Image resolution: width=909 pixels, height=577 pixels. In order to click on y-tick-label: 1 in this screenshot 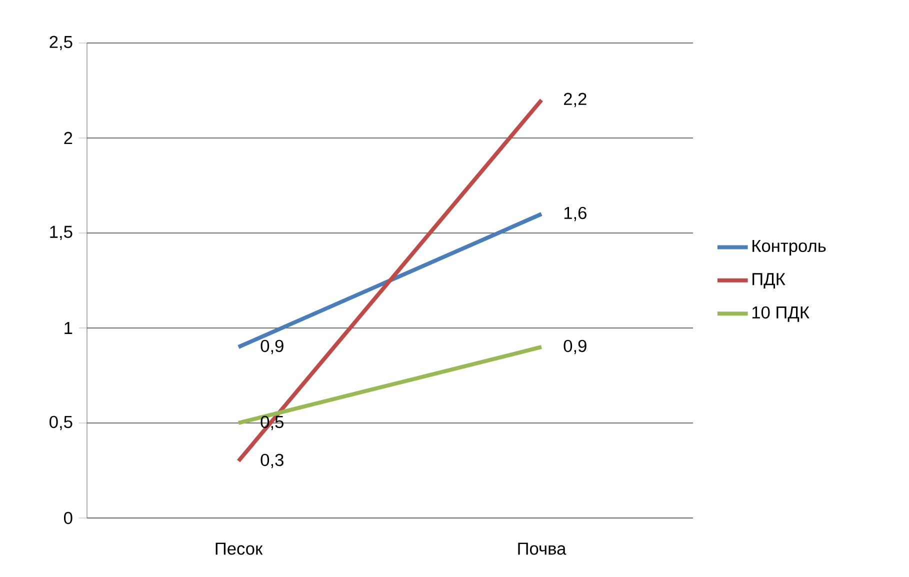, I will do `click(68, 328)`.